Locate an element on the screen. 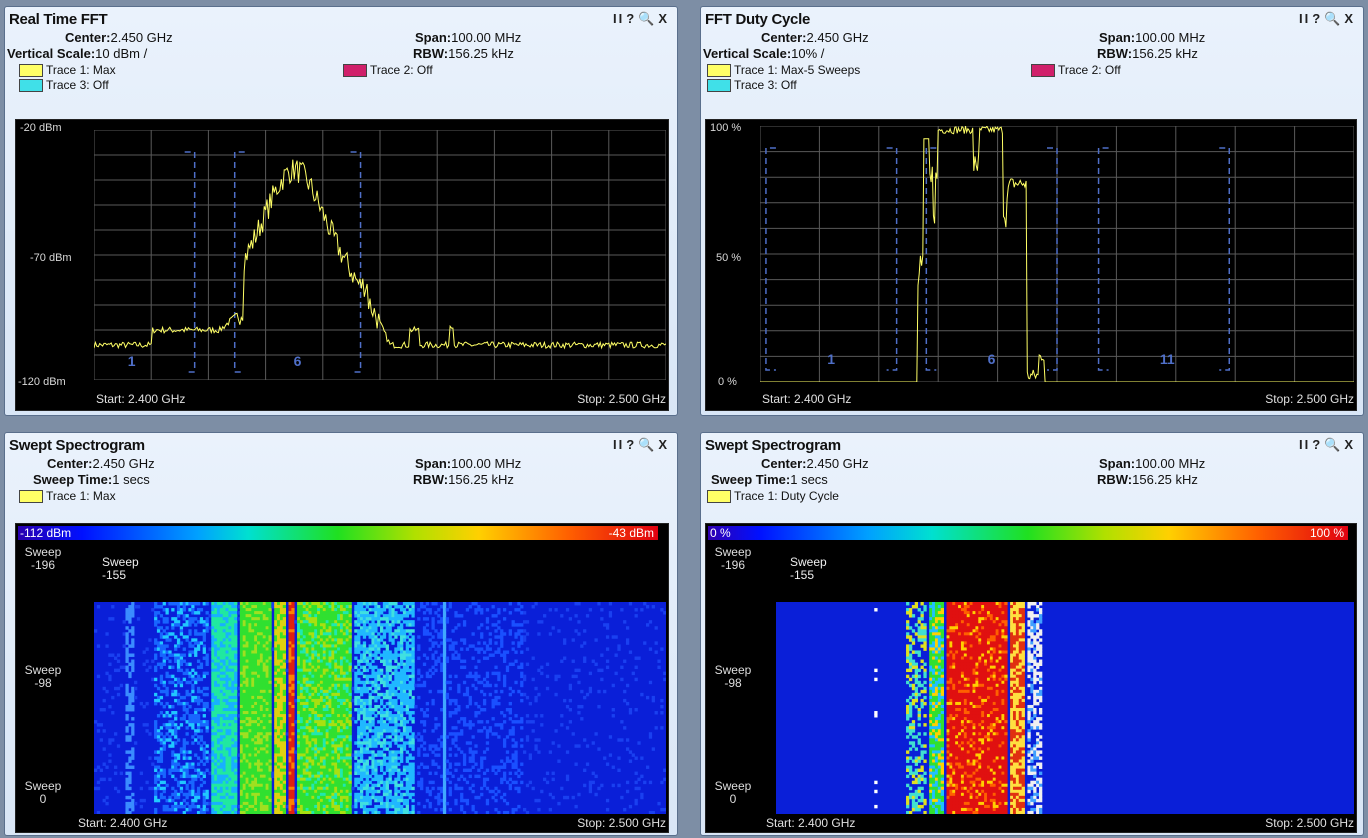 This screenshot has width=1368, height=838. legend-trace-1: Trace 1: Max-5 Sweeps is located at coordinates (783, 70).